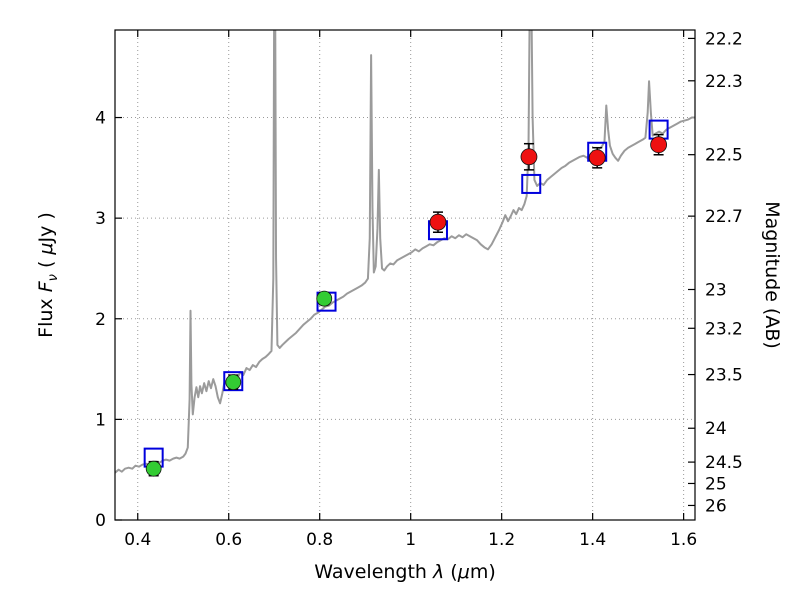 The image size is (800, 600). What do you see at coordinates (100, 420) in the screenshot?
I see `y-tick-label-left: 1` at bounding box center [100, 420].